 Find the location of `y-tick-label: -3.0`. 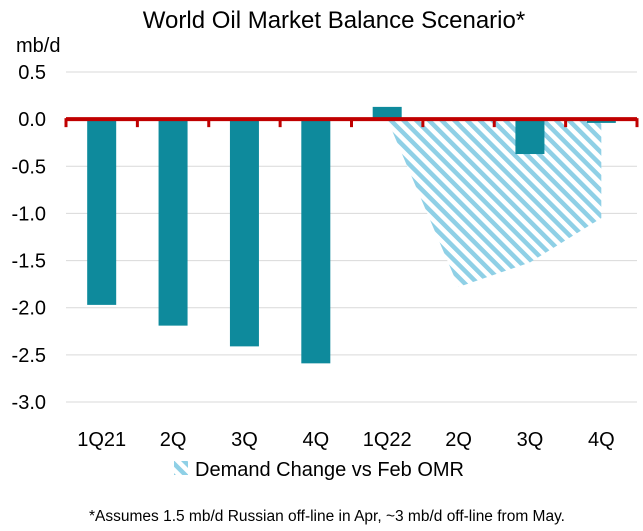

y-tick-label: -3.0 is located at coordinates (29, 403).